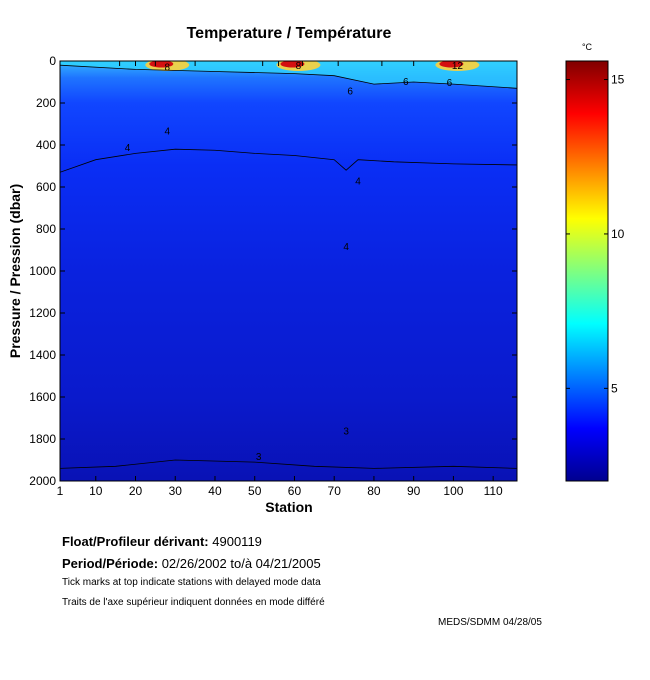 Image resolution: width=650 pixels, height=680 pixels. Describe the element at coordinates (458, 66) in the screenshot. I see `contour-label: 12` at that location.